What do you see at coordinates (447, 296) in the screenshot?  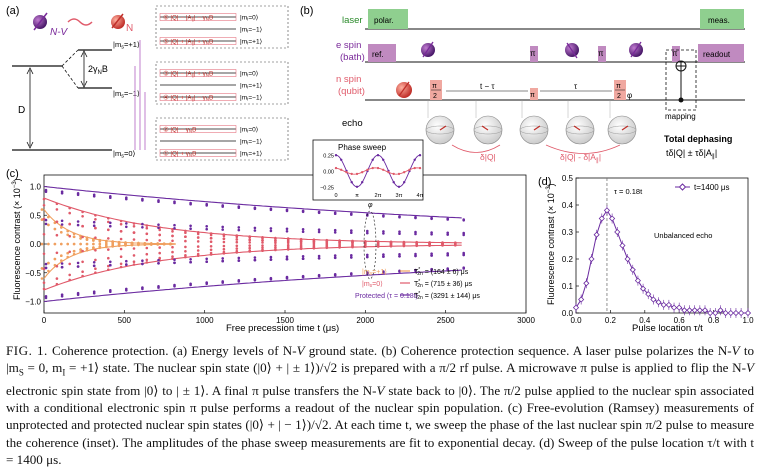 I see `c-legend-t2: T* 2n = (3291 ± 144) μs` at bounding box center [447, 296].